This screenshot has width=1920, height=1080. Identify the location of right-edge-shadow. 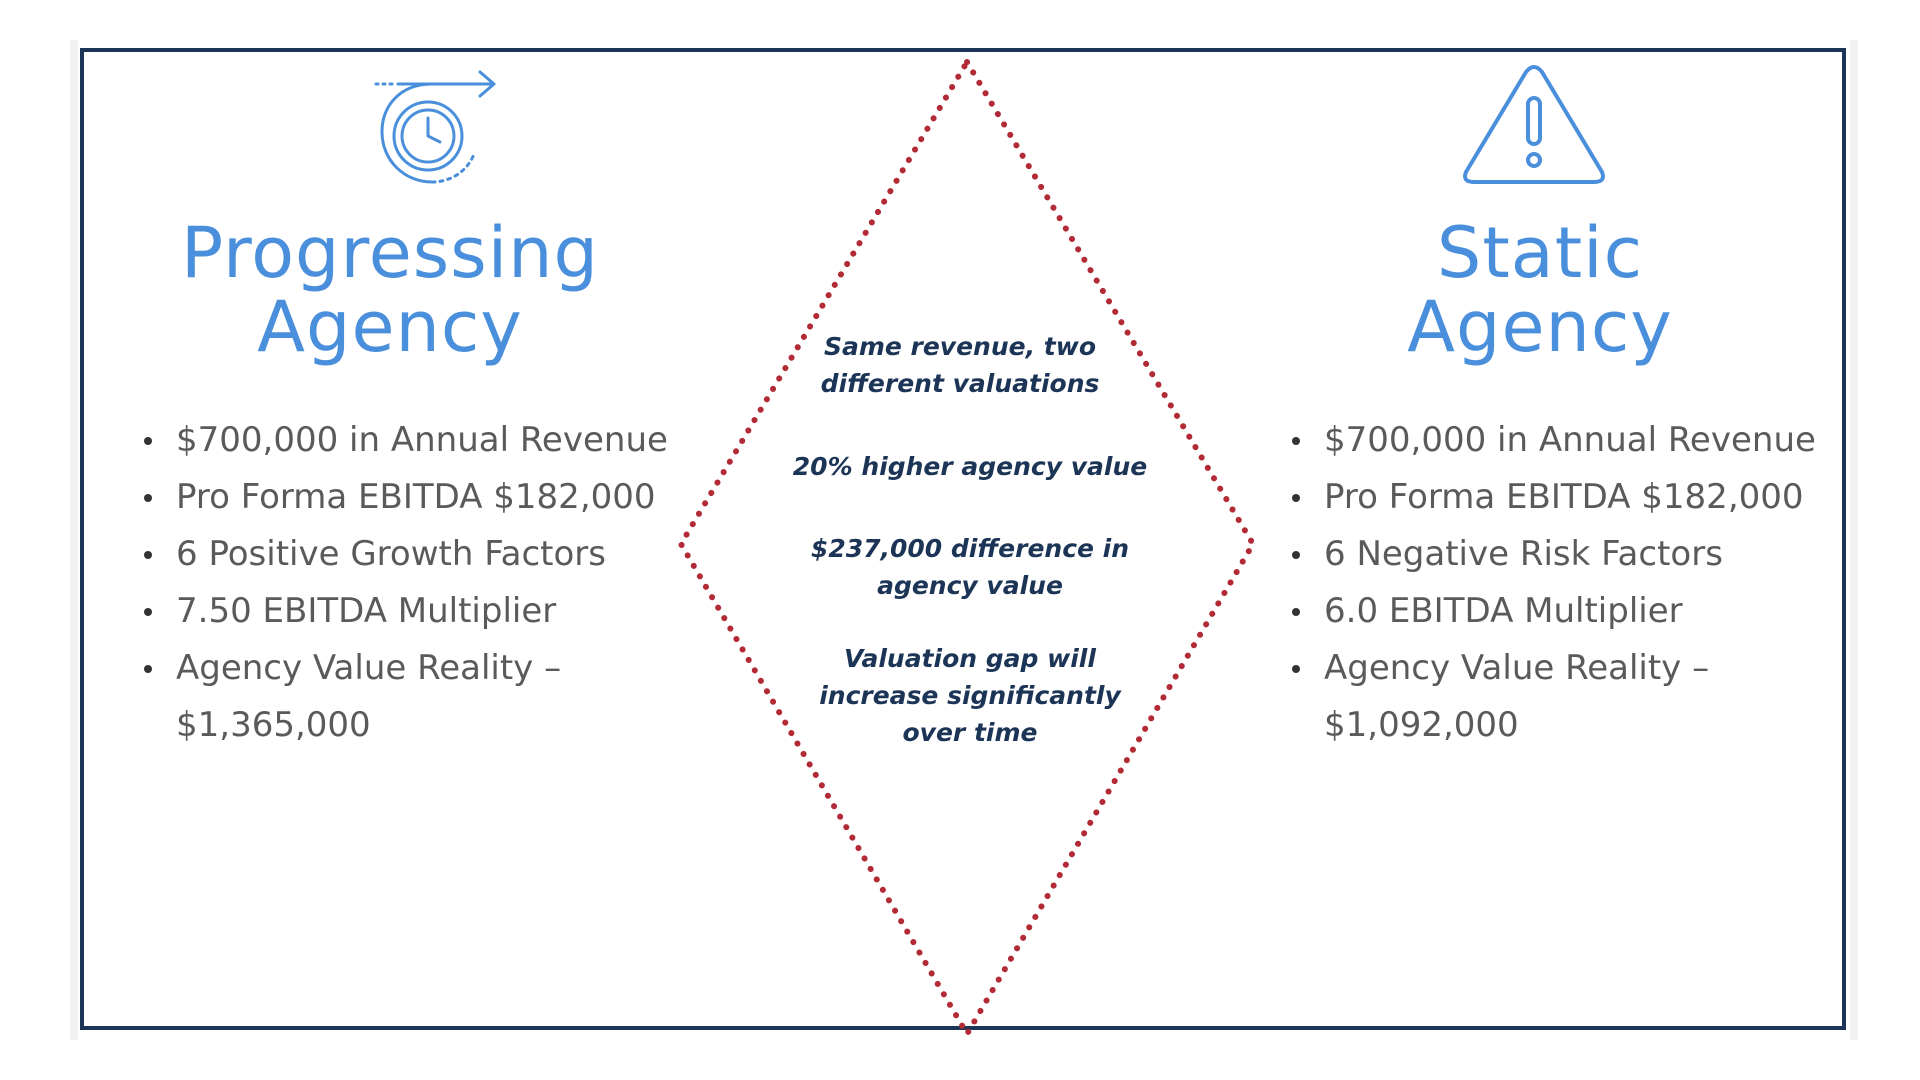
(1854, 540).